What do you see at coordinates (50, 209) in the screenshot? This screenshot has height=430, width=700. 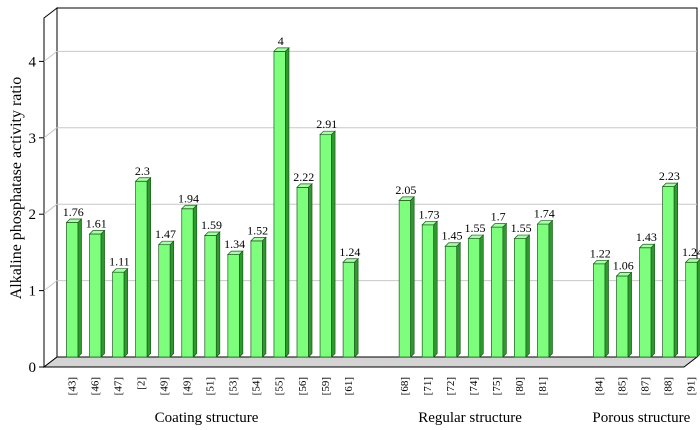 I see `grid-line-side` at bounding box center [50, 209].